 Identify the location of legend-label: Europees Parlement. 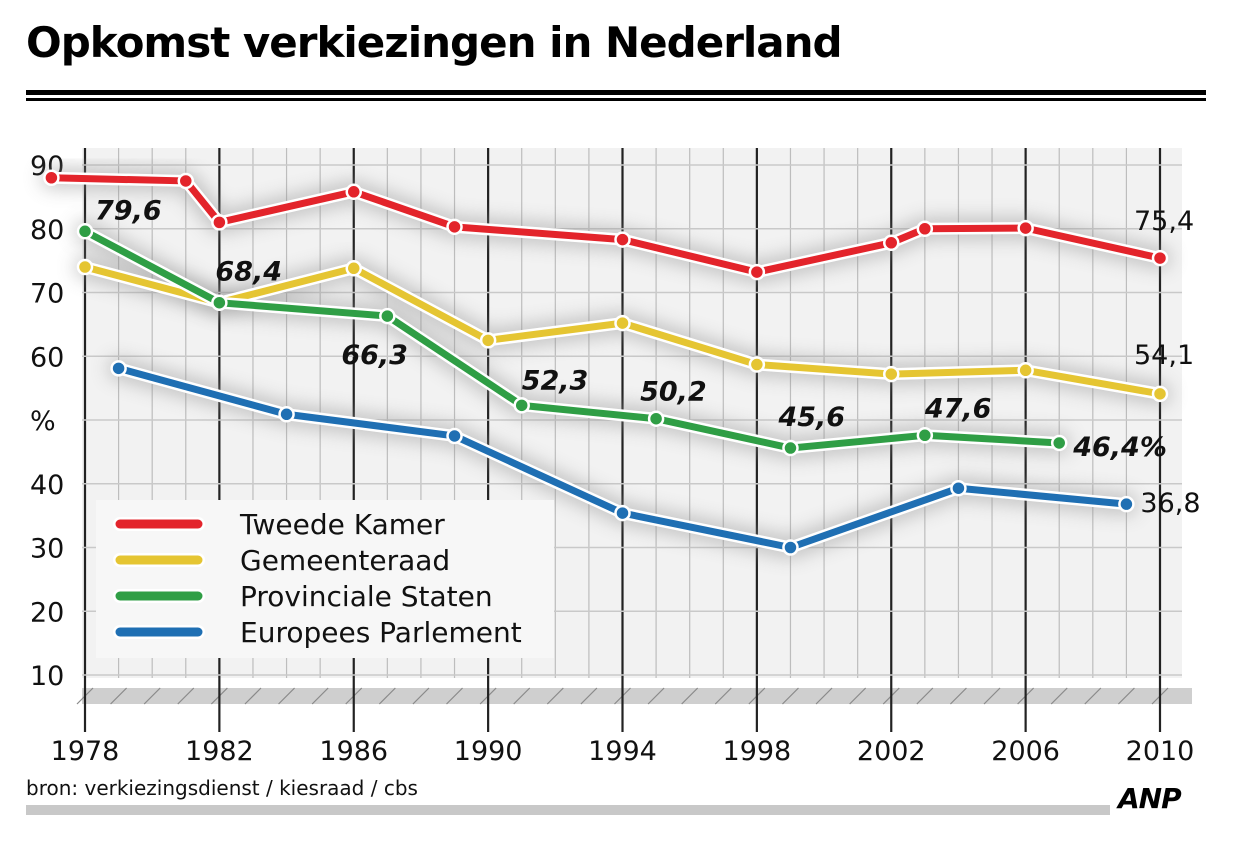
(381, 632).